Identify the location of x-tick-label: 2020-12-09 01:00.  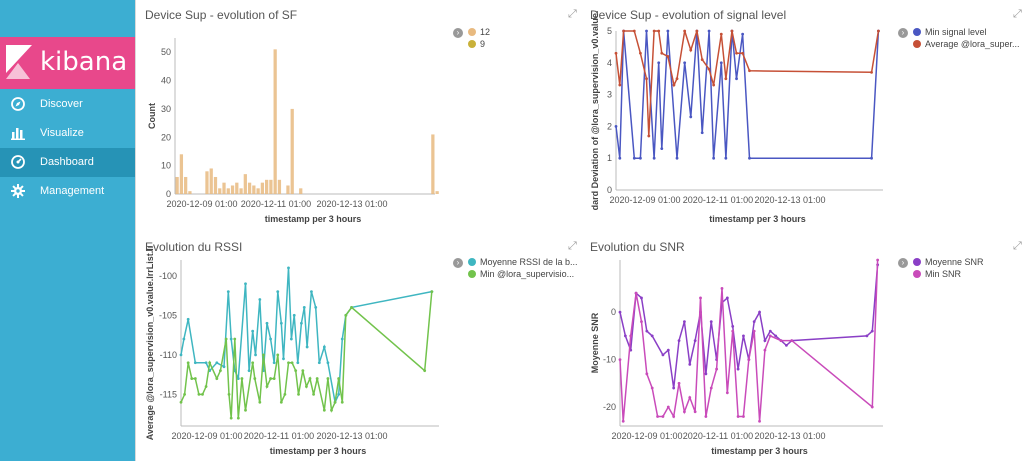
(206, 436).